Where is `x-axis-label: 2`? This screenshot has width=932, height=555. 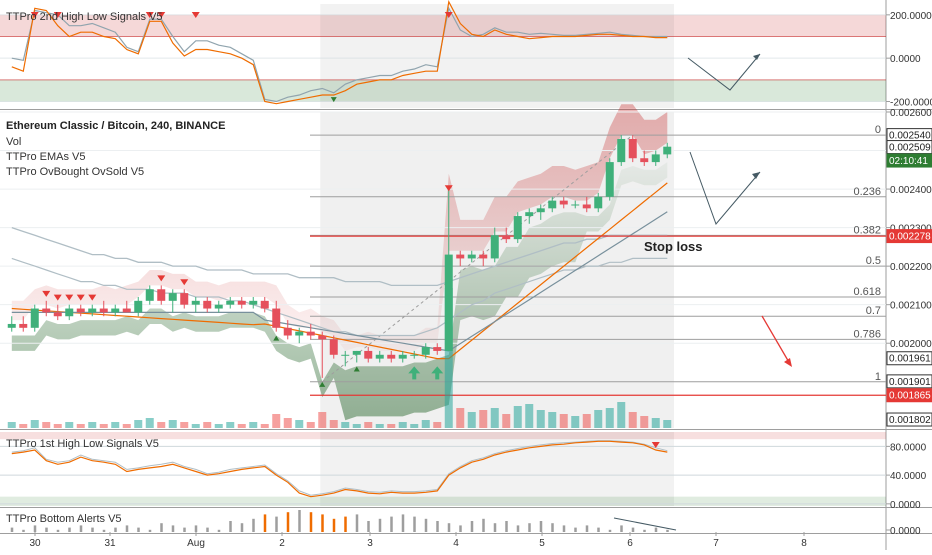 x-axis-label: 2 is located at coordinates (282, 543).